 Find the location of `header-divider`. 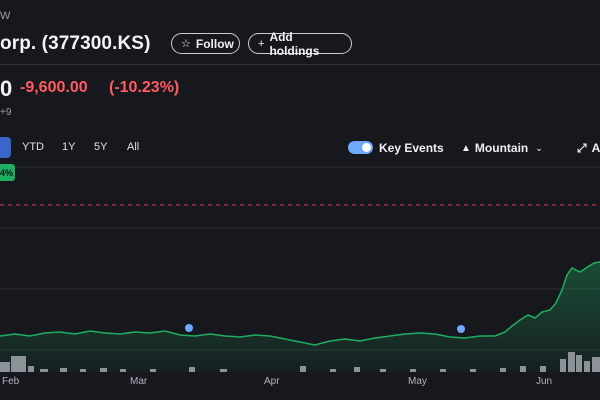

header-divider is located at coordinates (300, 64).